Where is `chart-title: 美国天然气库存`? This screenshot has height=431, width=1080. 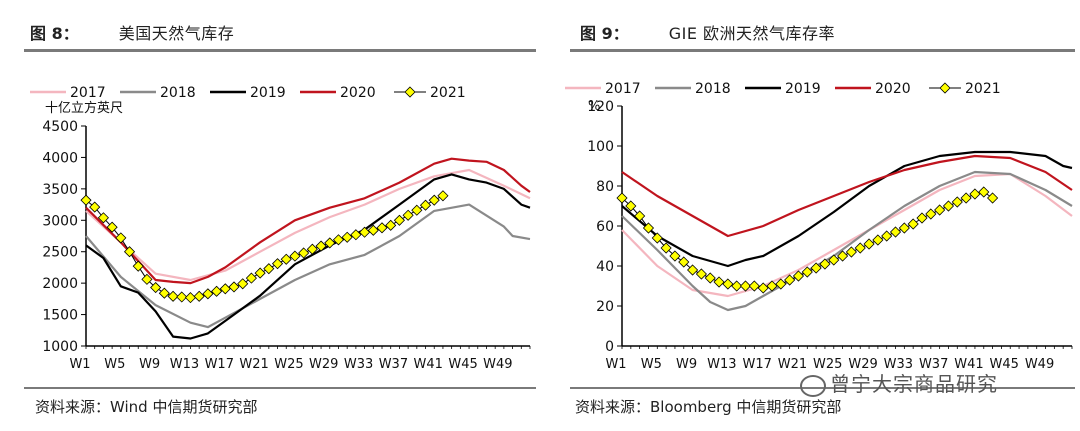 chart-title: 美国天然气库存 is located at coordinates (176, 33).